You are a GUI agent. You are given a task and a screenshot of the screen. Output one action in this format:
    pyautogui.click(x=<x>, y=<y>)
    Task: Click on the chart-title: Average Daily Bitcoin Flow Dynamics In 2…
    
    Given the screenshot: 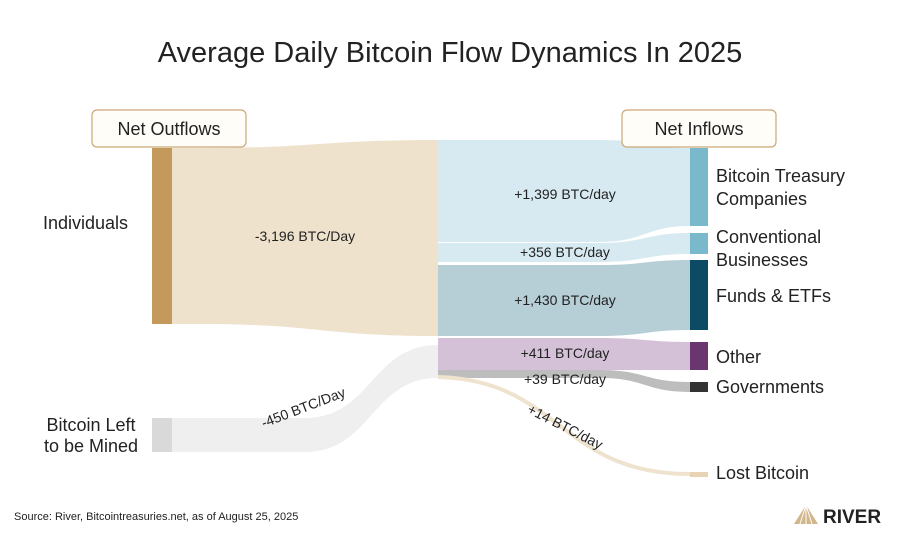 What is the action you would take?
    pyautogui.click(x=450, y=53)
    